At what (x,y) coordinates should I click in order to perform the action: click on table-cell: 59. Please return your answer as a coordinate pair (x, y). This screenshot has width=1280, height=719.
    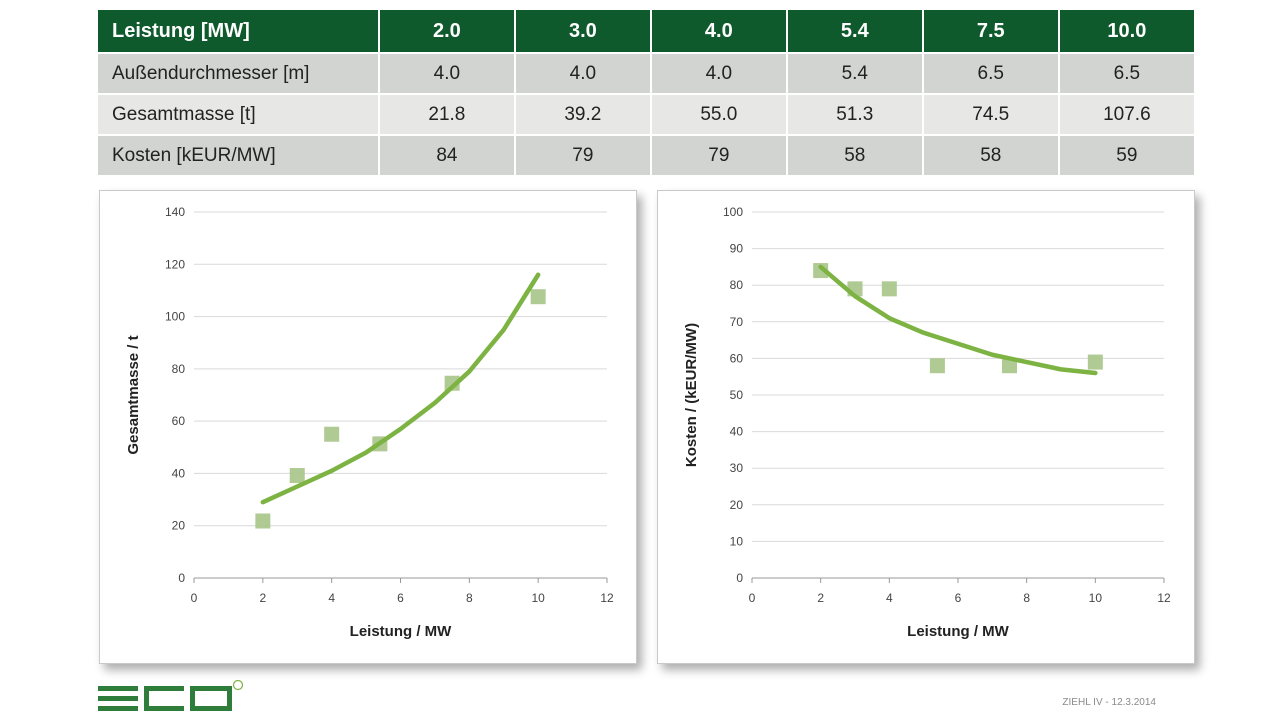
    Looking at the image, I should click on (1126, 156).